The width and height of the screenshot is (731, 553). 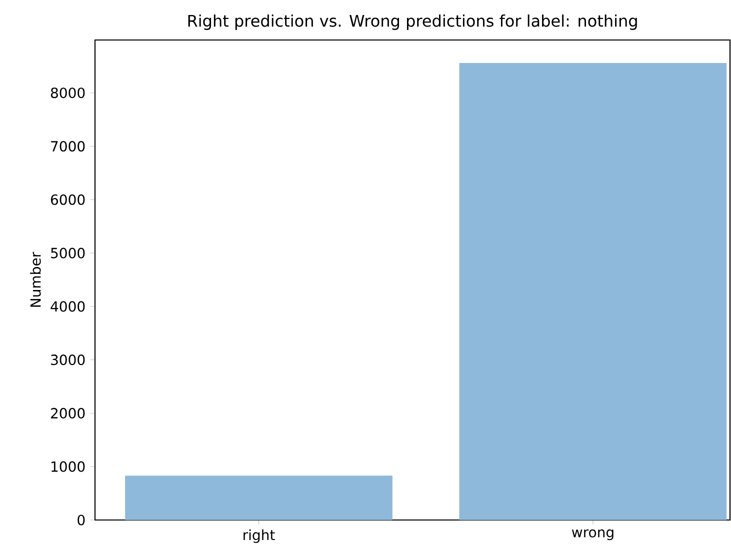 I want to click on x-tick-label: wrong, so click(x=593, y=534).